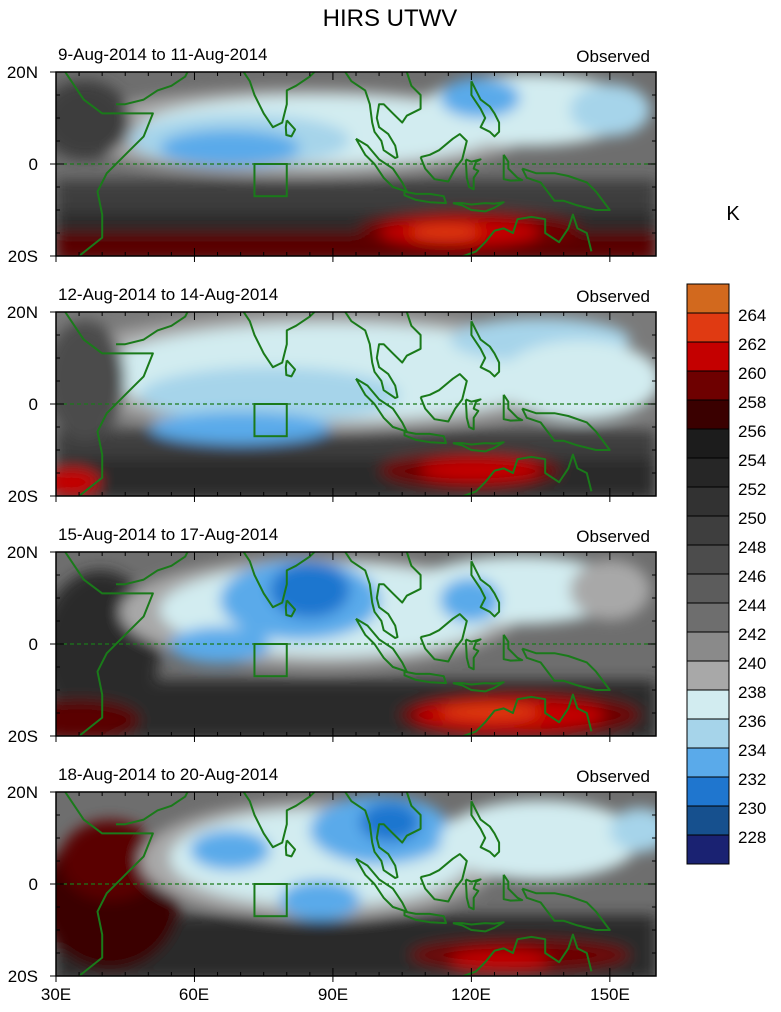 The height and width of the screenshot is (1012, 781). Describe the element at coordinates (752, 489) in the screenshot. I see `colorbar-label: 252` at that location.